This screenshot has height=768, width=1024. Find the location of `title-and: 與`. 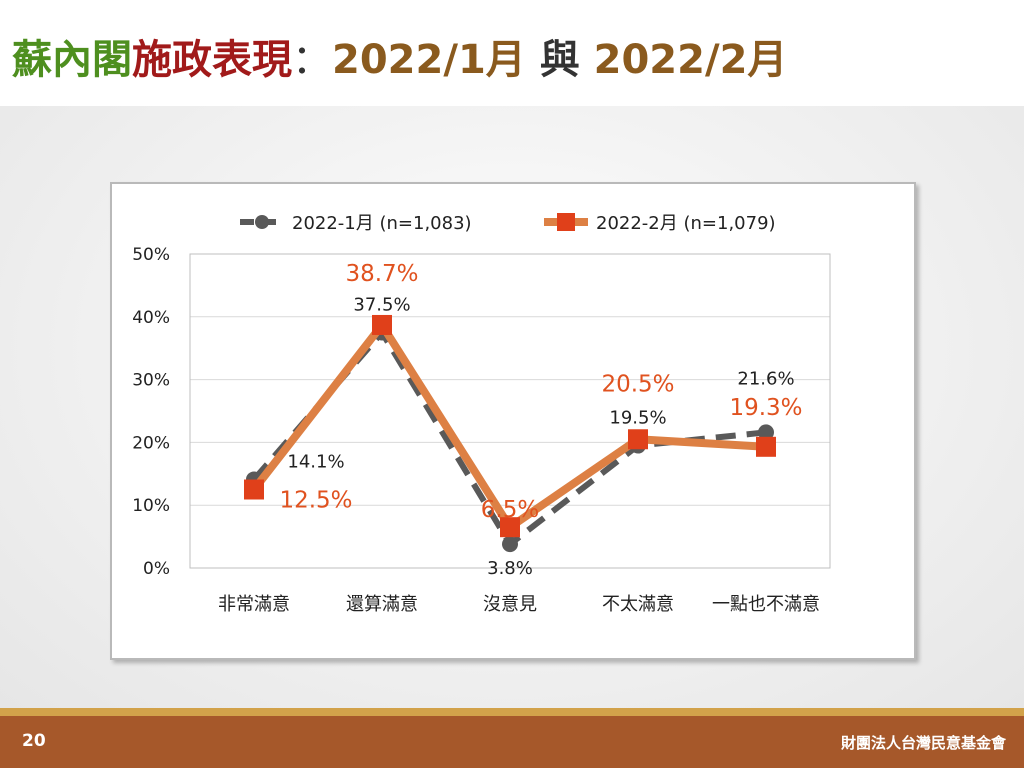

title-and: 與 is located at coordinates (559, 60).